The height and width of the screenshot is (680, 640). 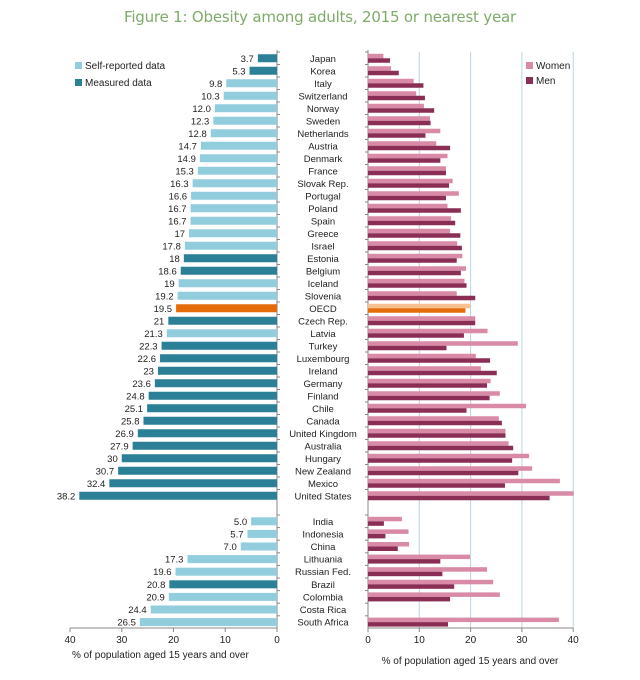 What do you see at coordinates (264, 521) in the screenshot?
I see `bar-total-india` at bounding box center [264, 521].